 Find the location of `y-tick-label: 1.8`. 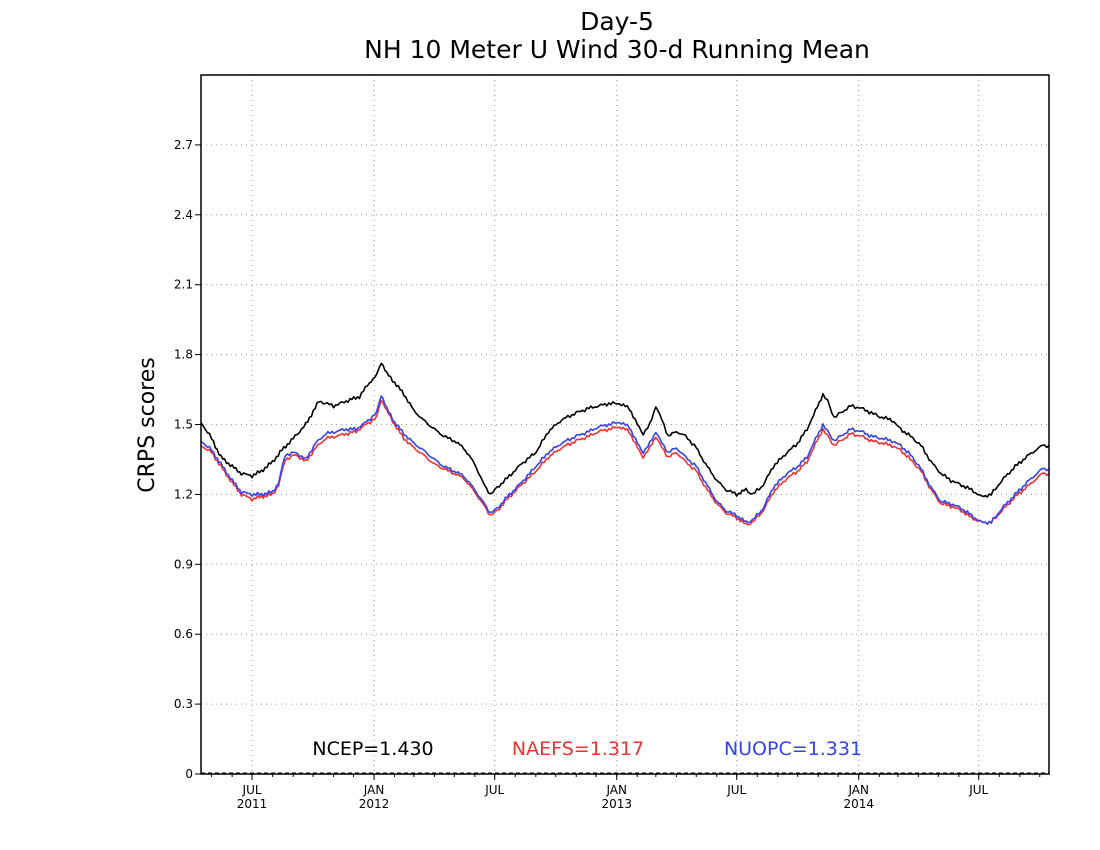

y-tick-label: 1.8 is located at coordinates (183, 355).